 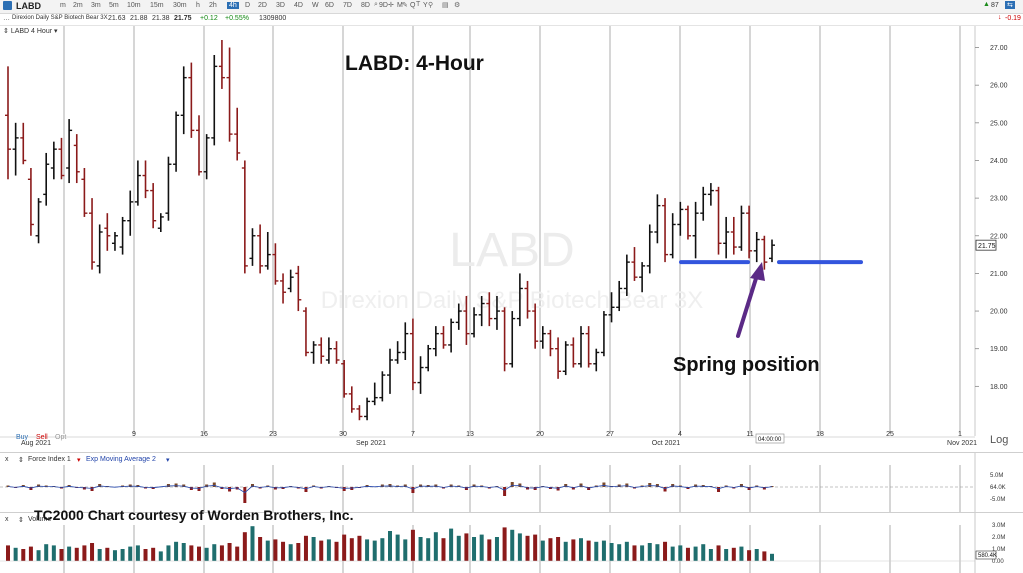 What do you see at coordinates (383, 5) in the screenshot?
I see `timeframe-button-9D: 9D` at bounding box center [383, 5].